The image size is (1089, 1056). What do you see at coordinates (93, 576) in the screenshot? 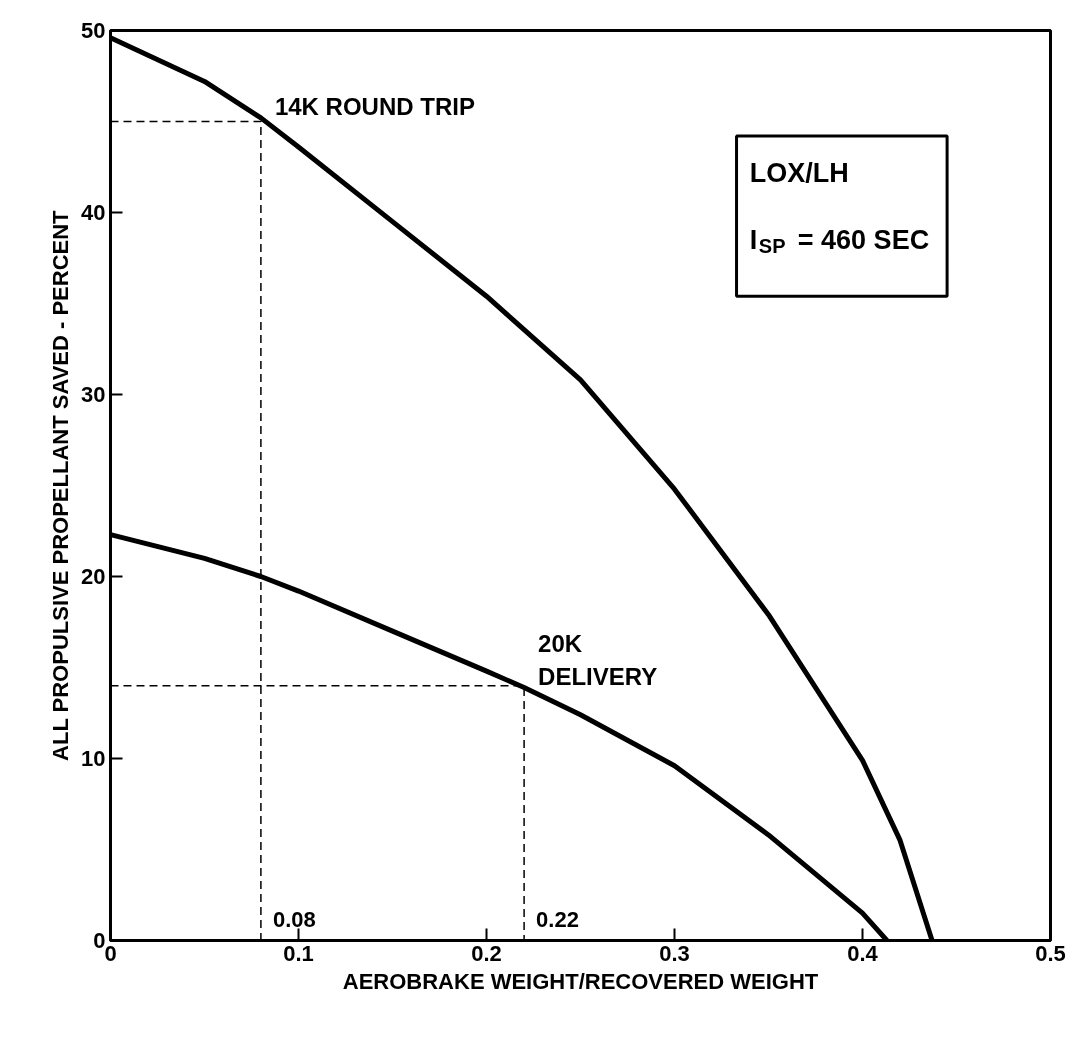
I see `y-tick-label: 20` at bounding box center [93, 576].